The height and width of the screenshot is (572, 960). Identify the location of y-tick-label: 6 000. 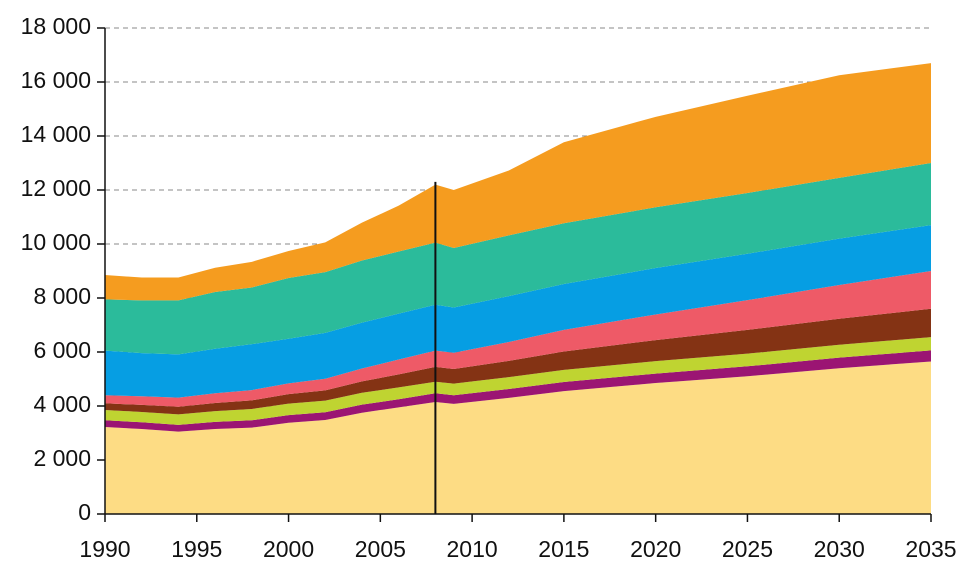
(62, 350).